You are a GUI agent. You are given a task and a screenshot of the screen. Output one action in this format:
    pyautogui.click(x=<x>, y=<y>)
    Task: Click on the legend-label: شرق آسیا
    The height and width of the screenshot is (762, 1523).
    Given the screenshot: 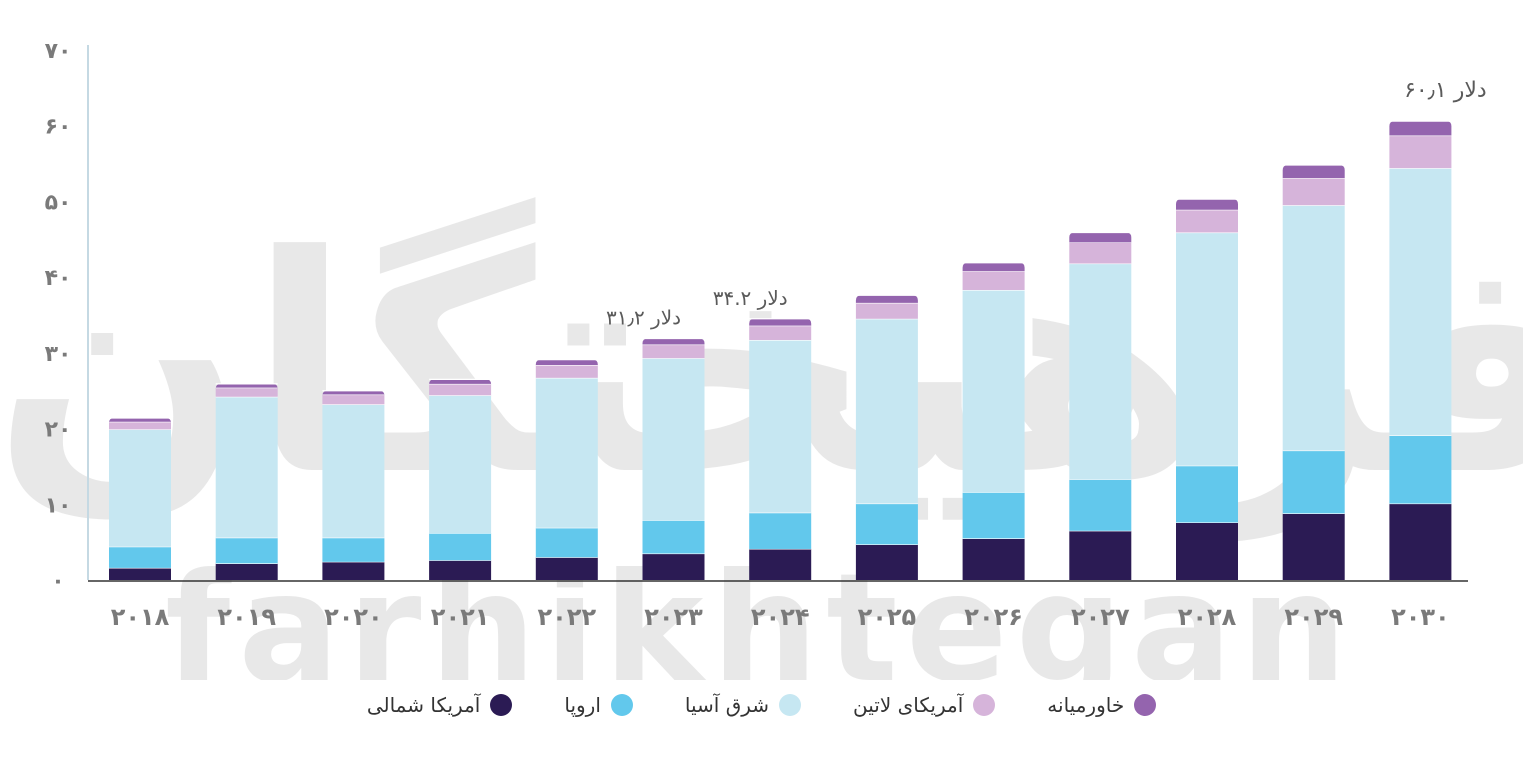 What is the action you would take?
    pyautogui.click(x=727, y=705)
    